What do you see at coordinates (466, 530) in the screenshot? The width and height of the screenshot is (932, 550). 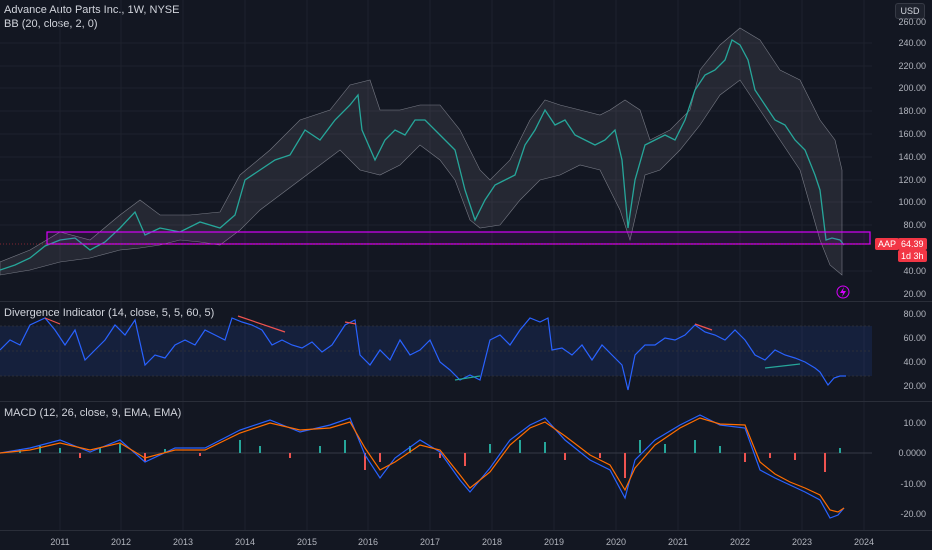 I see `time-axis-divider` at bounding box center [466, 530].